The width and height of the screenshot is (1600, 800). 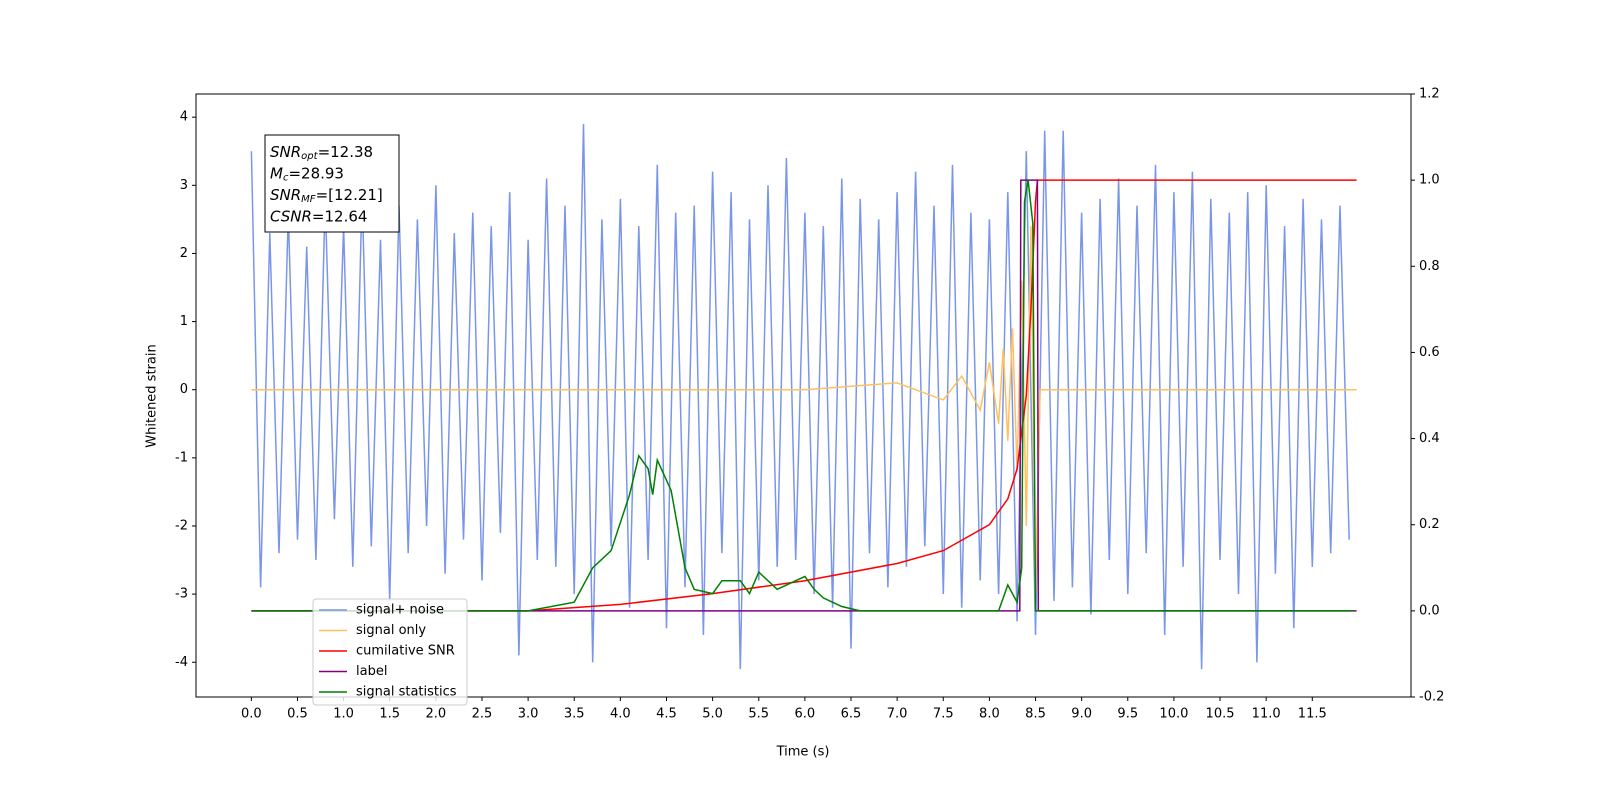 I want to click on x-tick-label: 2.0, so click(x=436, y=714).